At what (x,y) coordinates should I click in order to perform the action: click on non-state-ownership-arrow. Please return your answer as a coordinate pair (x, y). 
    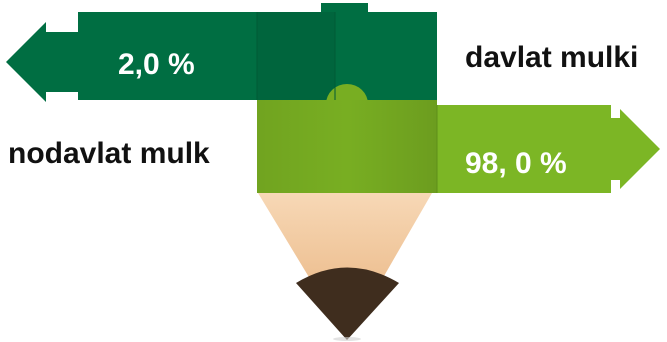
    Looking at the image, I should click on (548, 149).